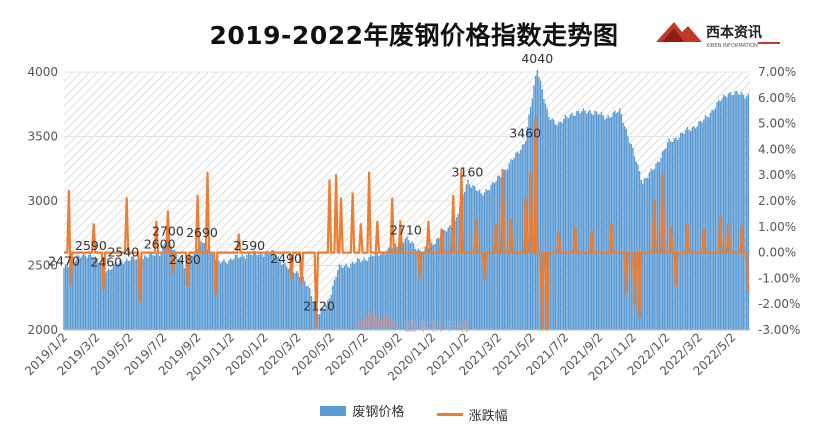 This screenshot has height=442, width=828. What do you see at coordinates (378, 412) in the screenshot?
I see `legend-label-price: 废钢价格` at bounding box center [378, 412].